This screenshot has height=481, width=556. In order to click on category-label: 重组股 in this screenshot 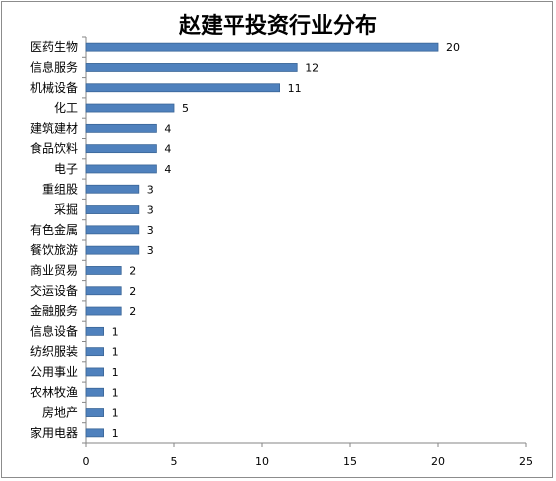, I will do `click(60, 189)`.